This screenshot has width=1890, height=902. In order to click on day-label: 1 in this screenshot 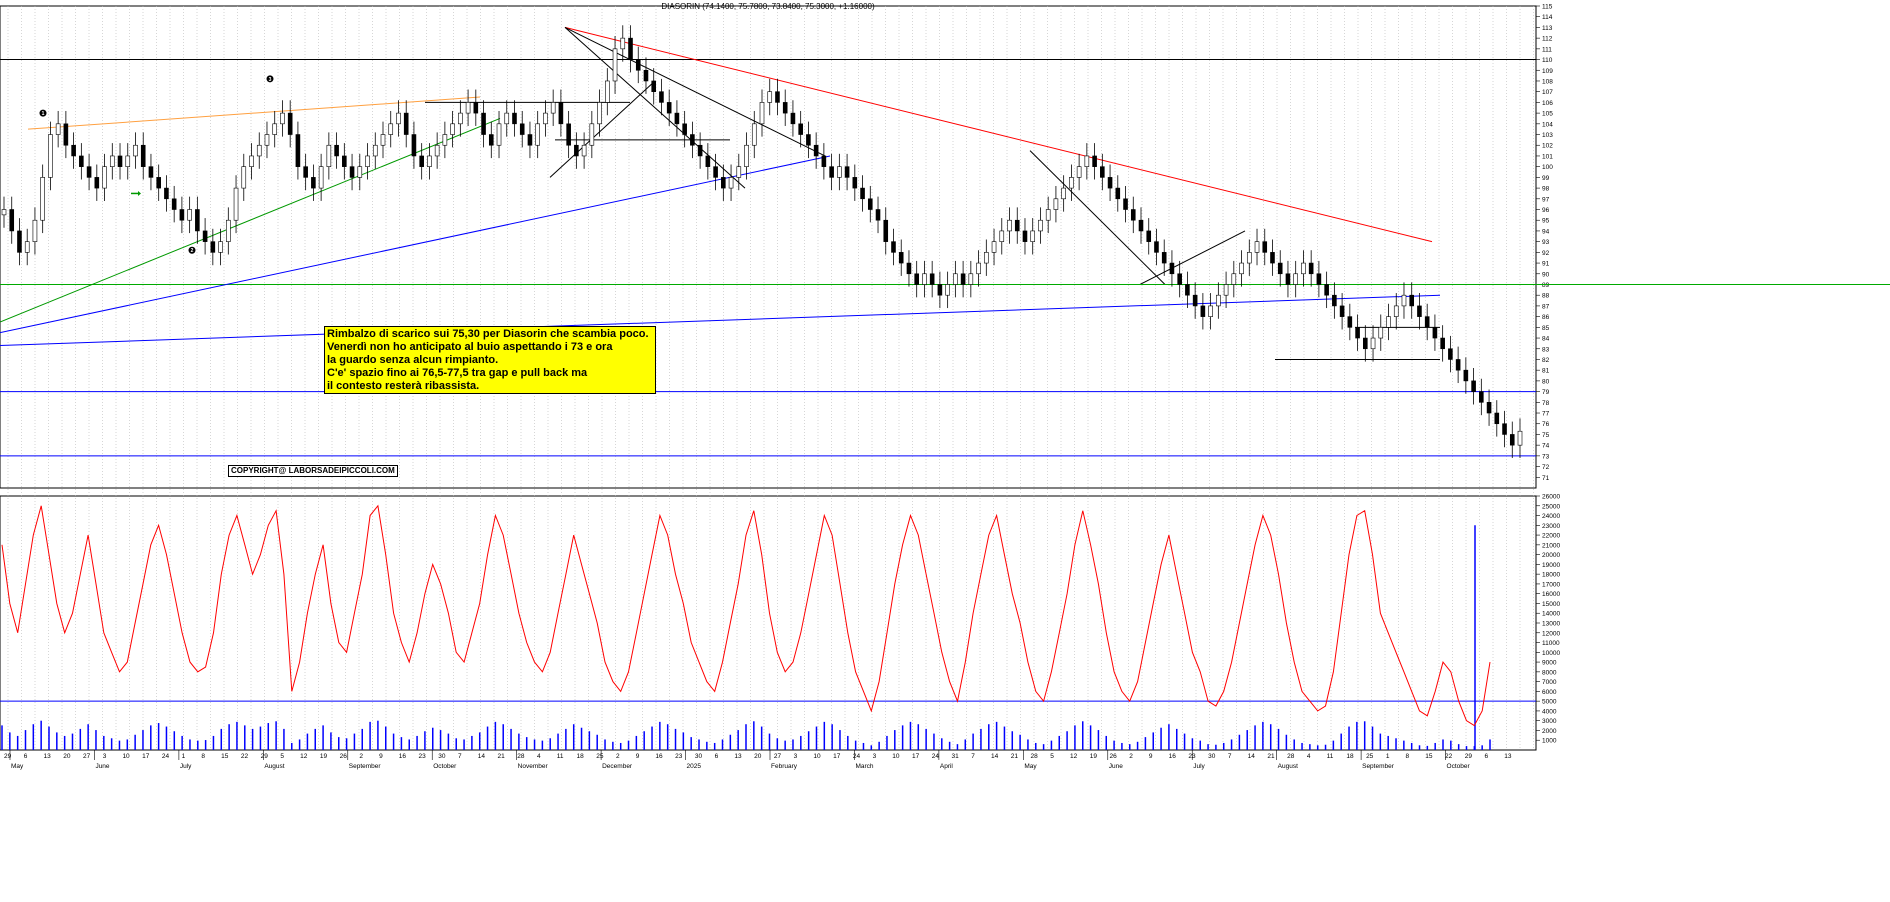, I will do `click(1388, 756)`.